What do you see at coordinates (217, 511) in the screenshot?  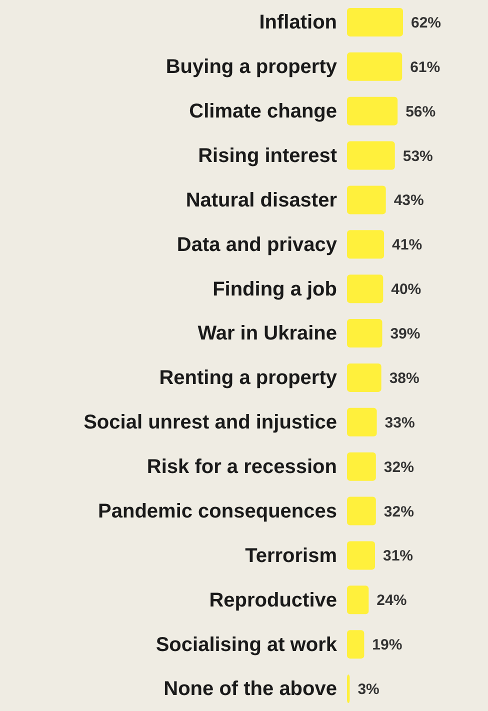 I see `y-tick-label: Pandemic consequences` at bounding box center [217, 511].